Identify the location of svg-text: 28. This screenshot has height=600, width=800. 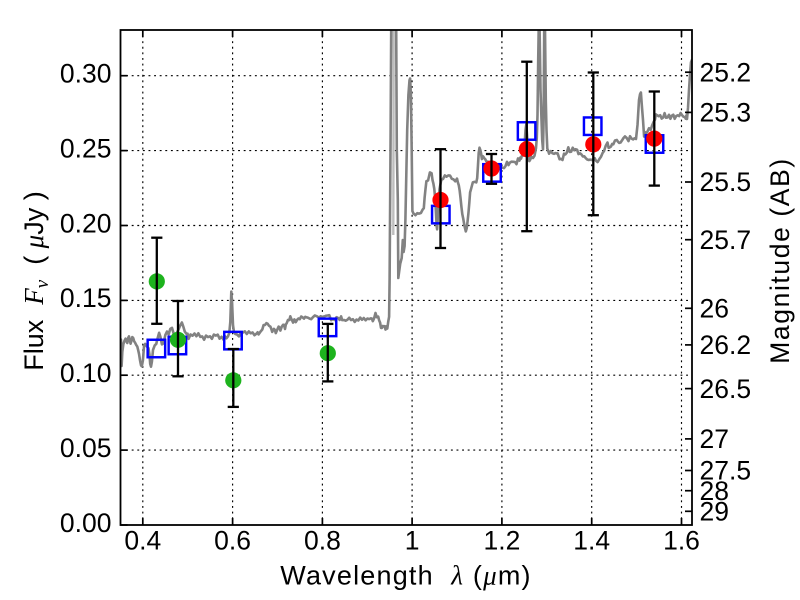
(714, 491).